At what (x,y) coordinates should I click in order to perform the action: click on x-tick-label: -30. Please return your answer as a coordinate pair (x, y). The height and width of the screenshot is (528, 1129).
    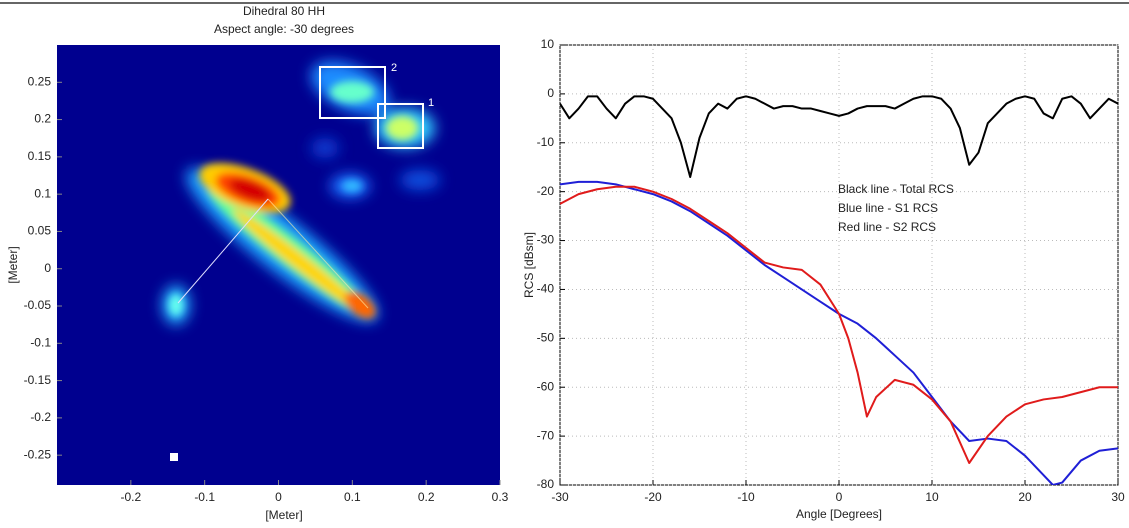
    Looking at the image, I should click on (560, 497).